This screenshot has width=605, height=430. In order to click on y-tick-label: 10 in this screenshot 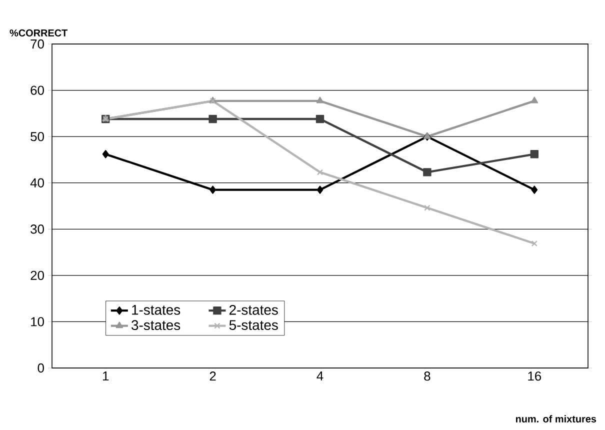, I will do `click(37, 321)`.